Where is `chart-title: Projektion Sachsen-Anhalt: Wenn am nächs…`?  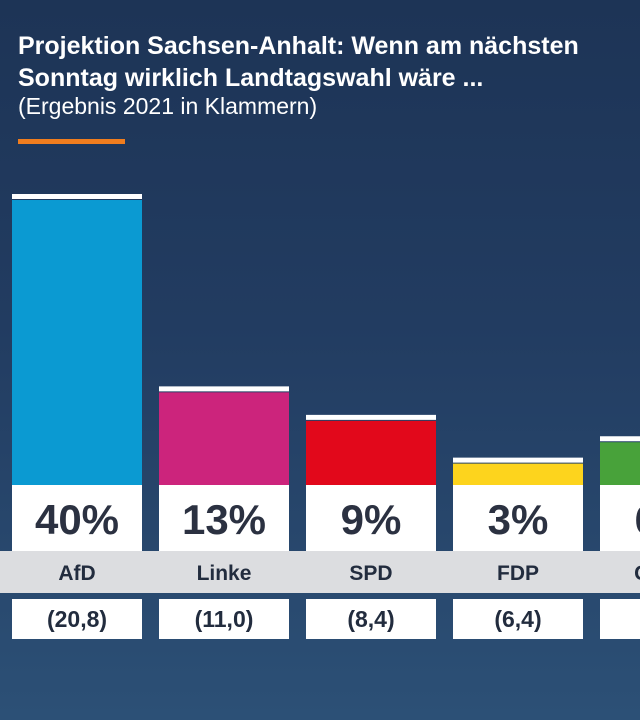
chart-title: Projektion Sachsen-Anhalt: Wenn am nächs… is located at coordinates (329, 62).